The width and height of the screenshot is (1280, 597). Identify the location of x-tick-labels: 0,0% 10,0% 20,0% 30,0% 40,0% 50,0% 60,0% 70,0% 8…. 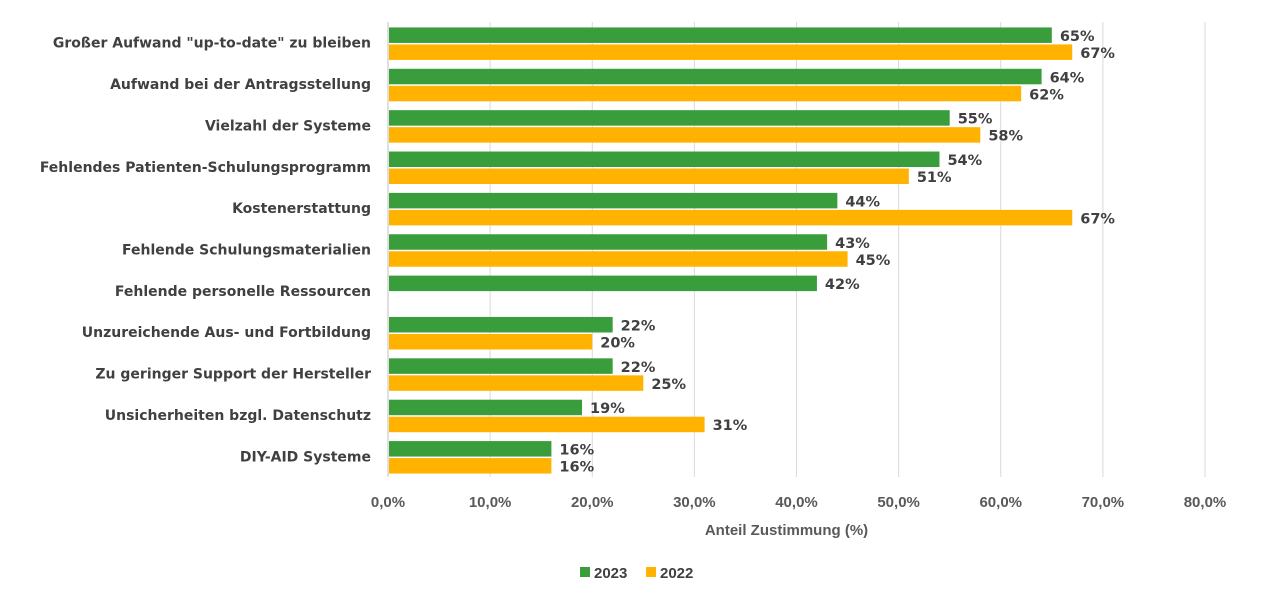
(798, 502).